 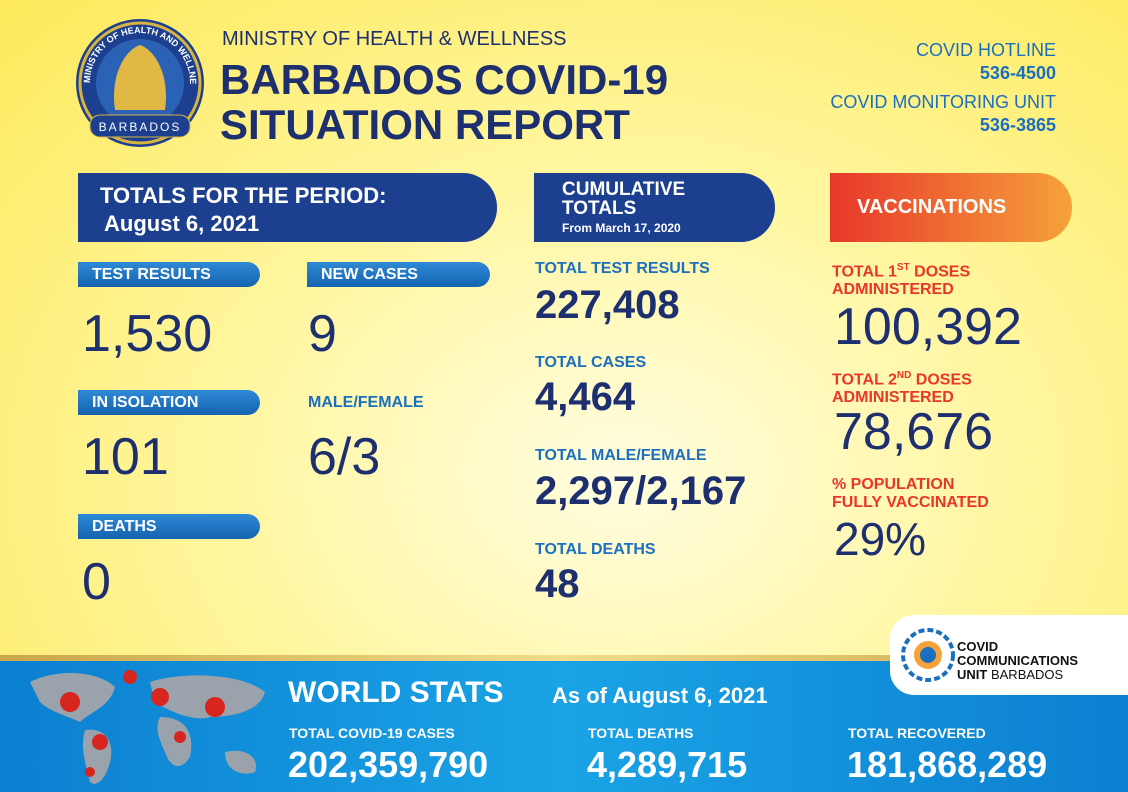 I want to click on vaccinations-heading: VACCINATIONS, so click(x=932, y=207).